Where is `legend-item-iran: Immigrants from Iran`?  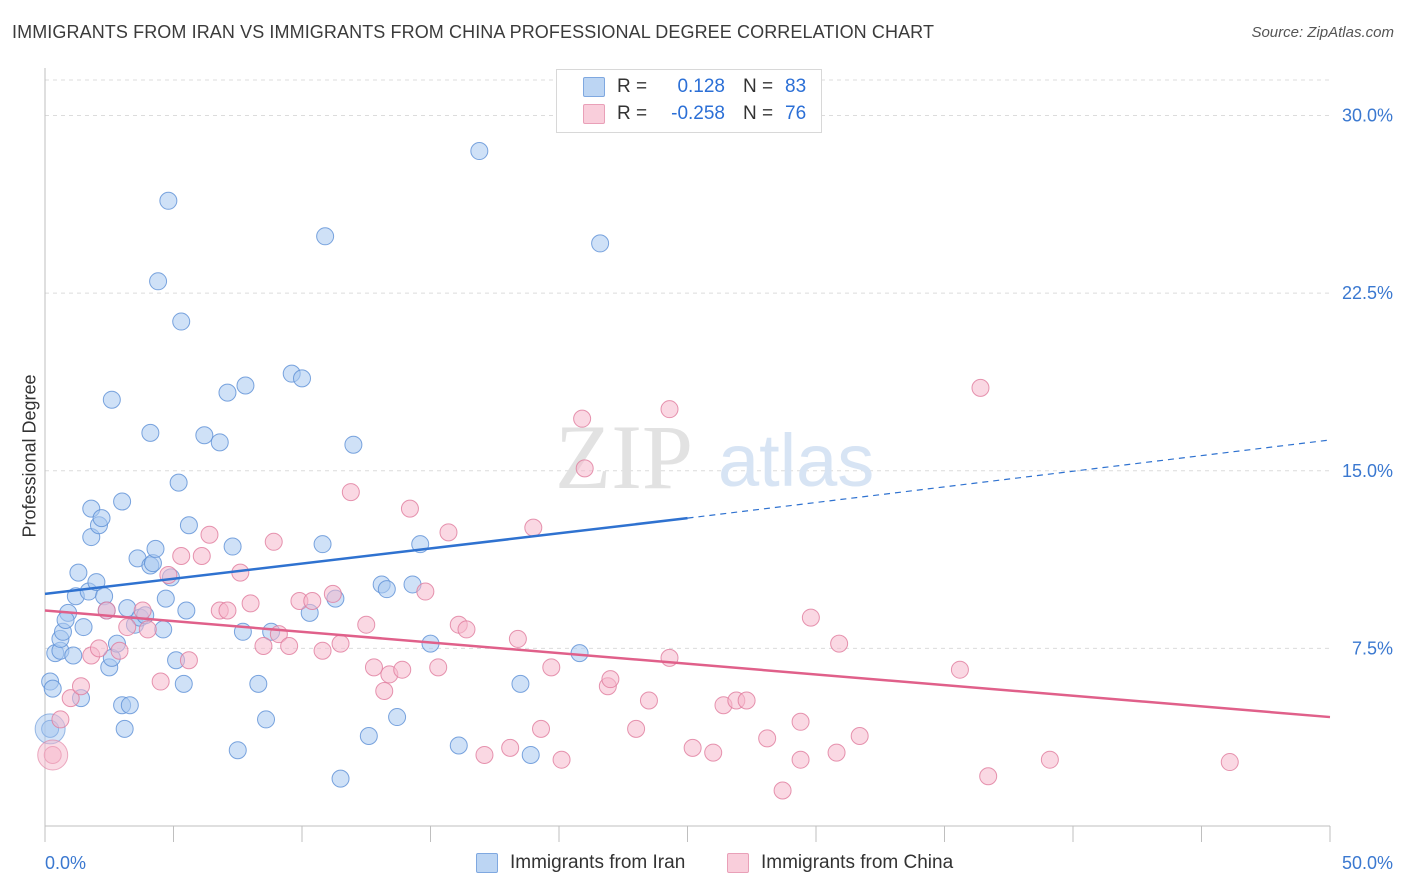 legend-item-iran: Immigrants from Iran is located at coordinates (580, 863).